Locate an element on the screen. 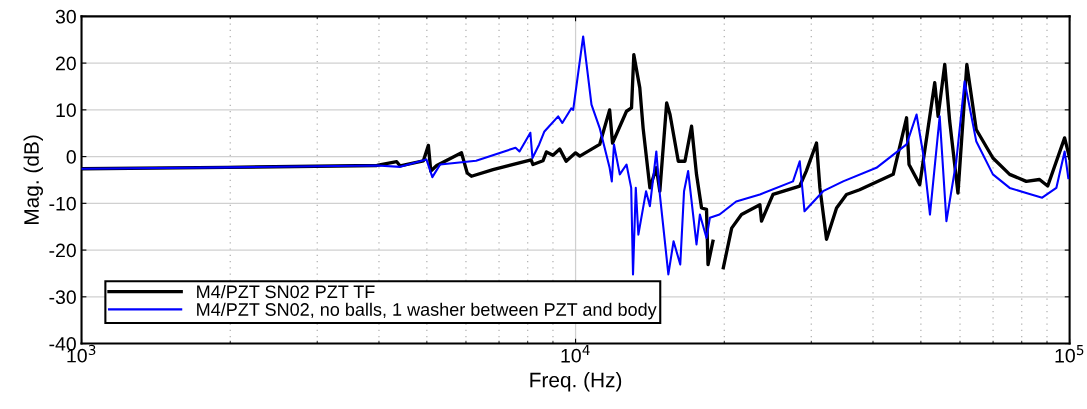  y-tick-label: -10 is located at coordinates (62, 203).